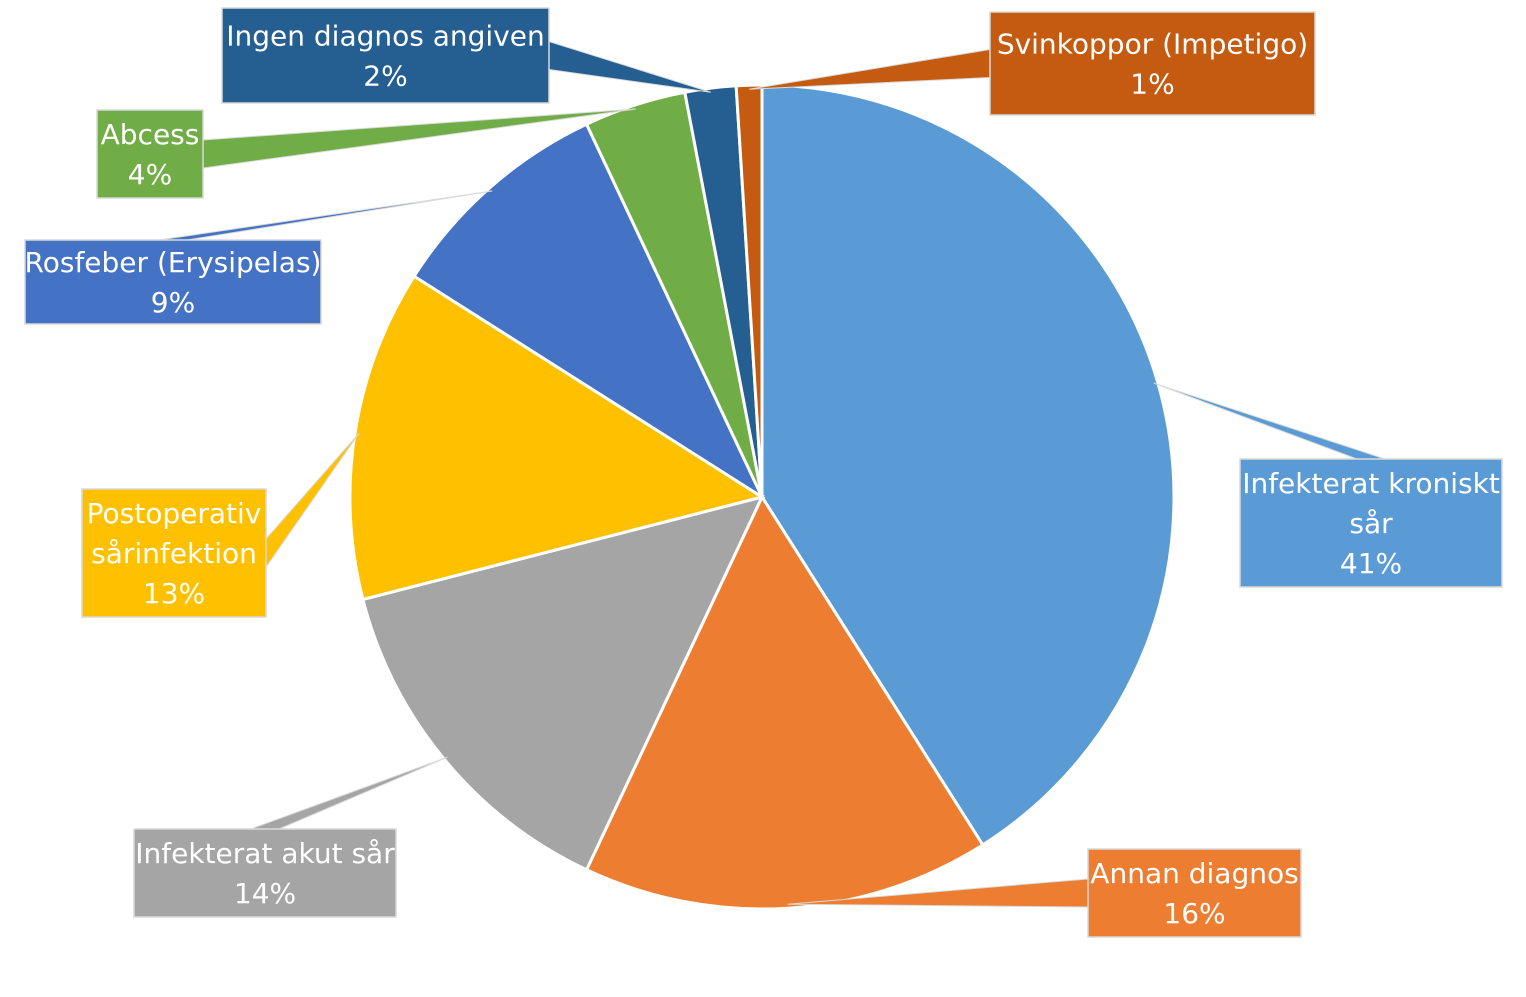  I want to click on data-label-value: 14%, so click(265, 893).